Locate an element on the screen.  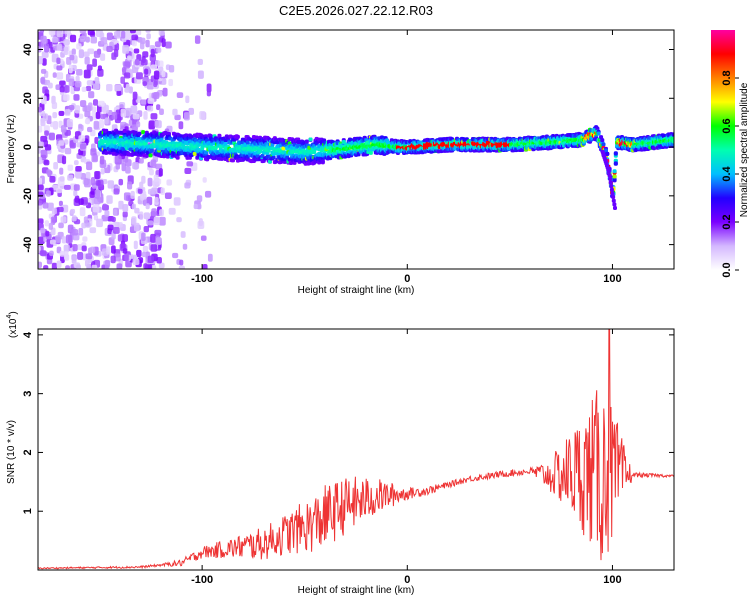
snr-y-label: SNR (10 * v/v) is located at coordinates (11, 452).